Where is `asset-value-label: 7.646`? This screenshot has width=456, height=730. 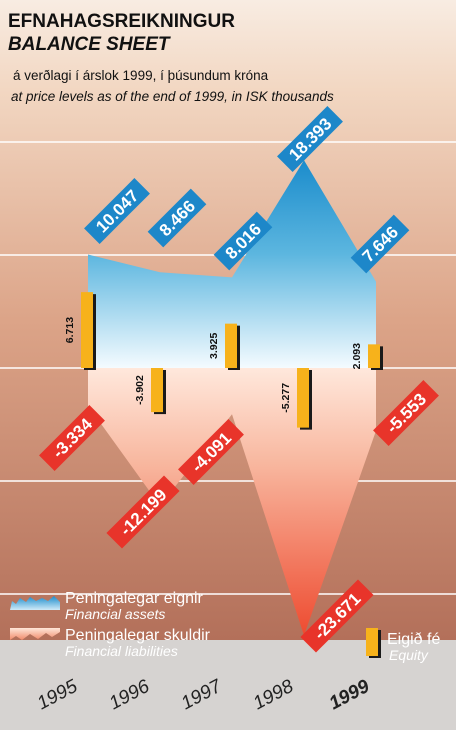 asset-value-label: 7.646 is located at coordinates (380, 244).